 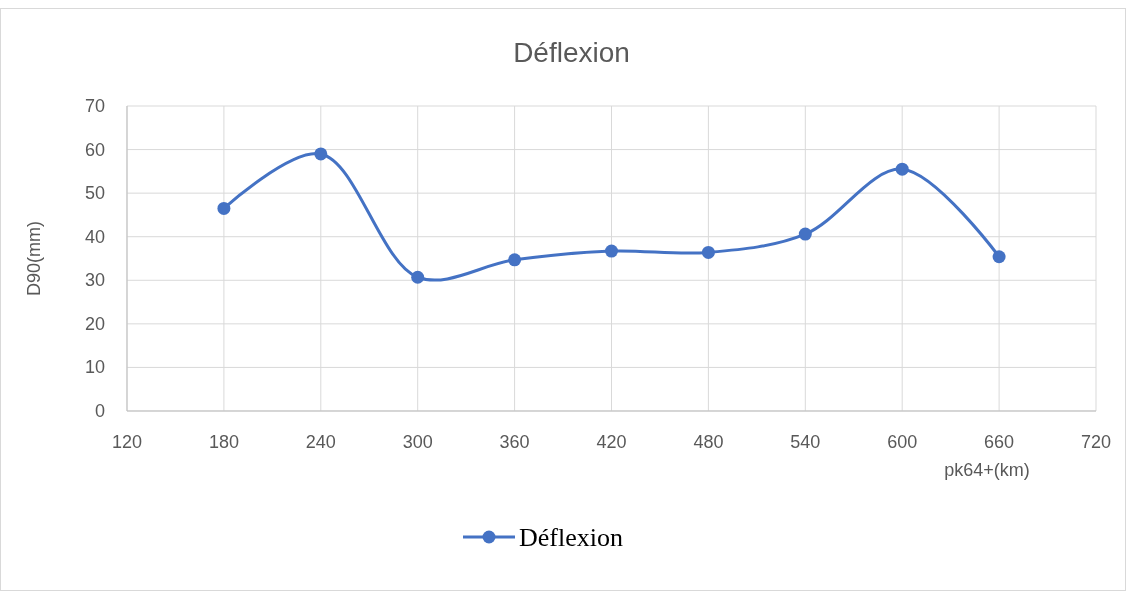 I want to click on y-tick-label: 30, so click(x=94, y=280).